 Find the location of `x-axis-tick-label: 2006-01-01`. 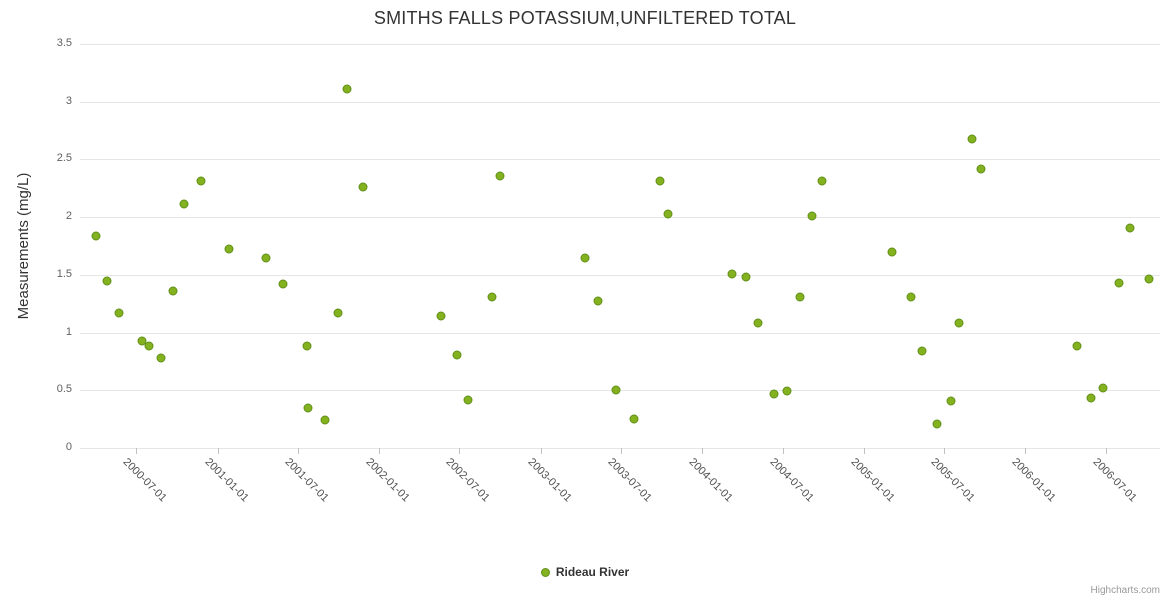

x-axis-tick-label: 2006-01-01 is located at coordinates (1034, 480).